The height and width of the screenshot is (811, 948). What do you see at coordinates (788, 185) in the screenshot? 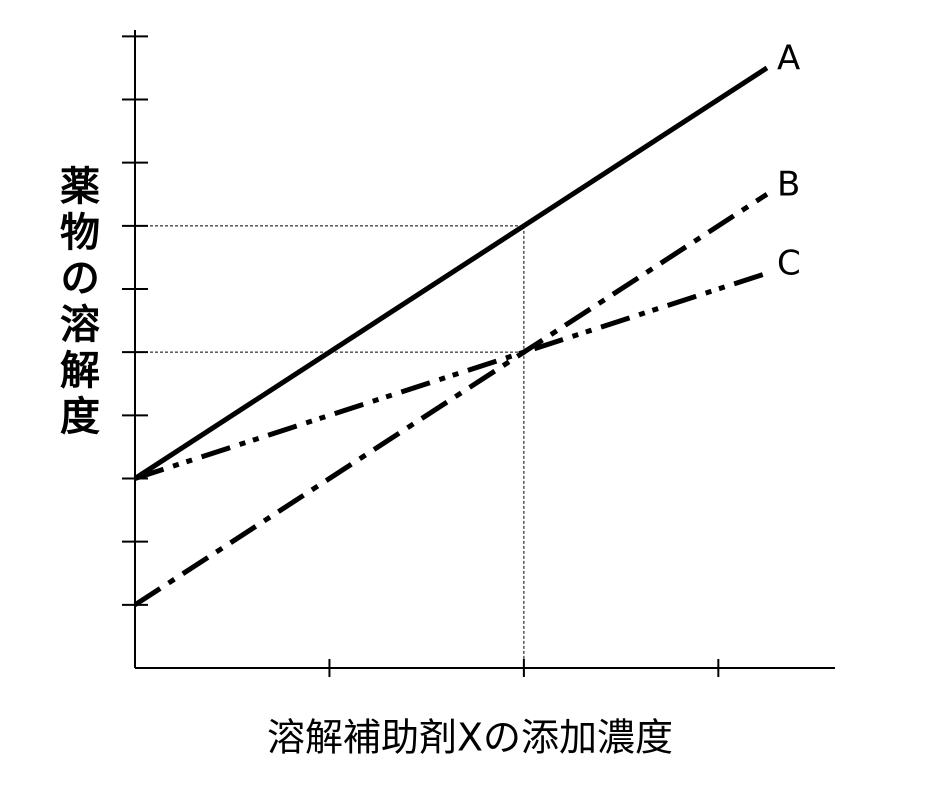
I see `series-label: B` at bounding box center [788, 185].